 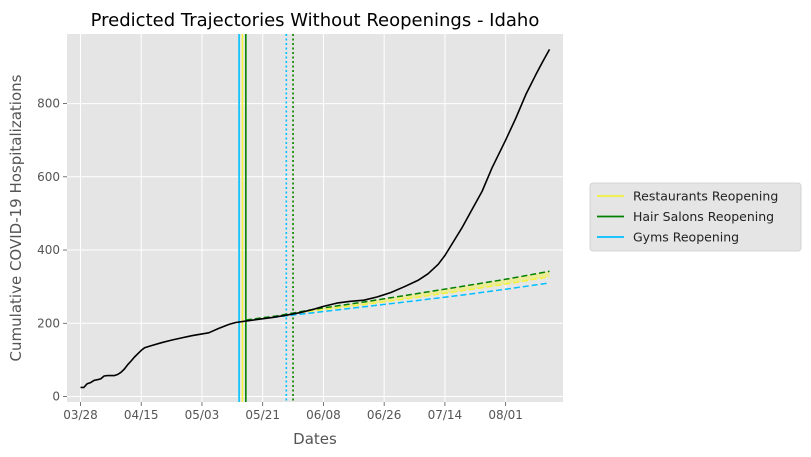 What do you see at coordinates (323, 415) in the screenshot?
I see `x-tick-label: 06/08` at bounding box center [323, 415].